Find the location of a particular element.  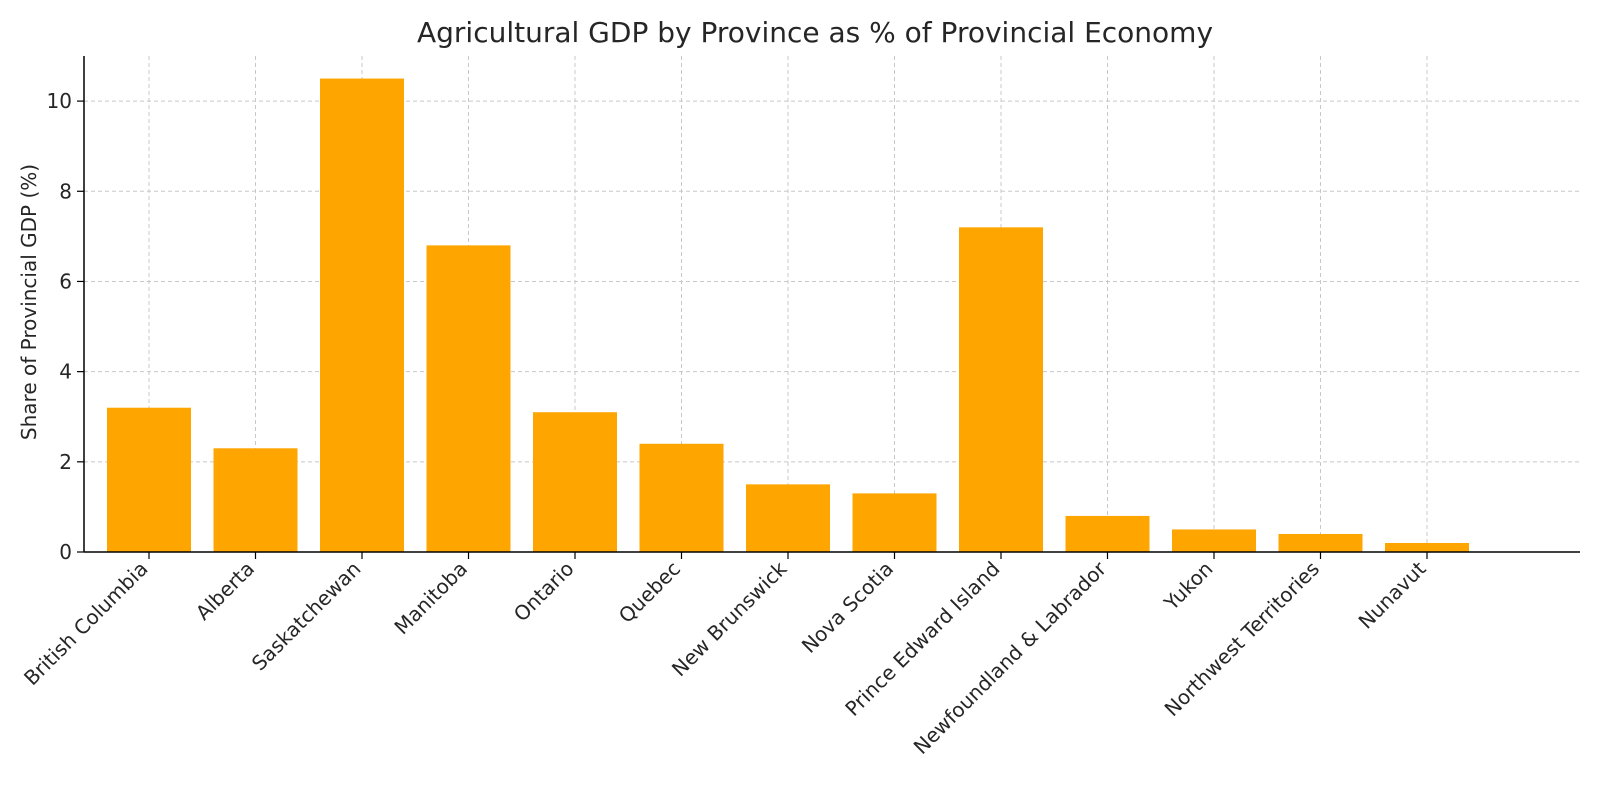

y-tick-label: 0 is located at coordinates (65, 552).